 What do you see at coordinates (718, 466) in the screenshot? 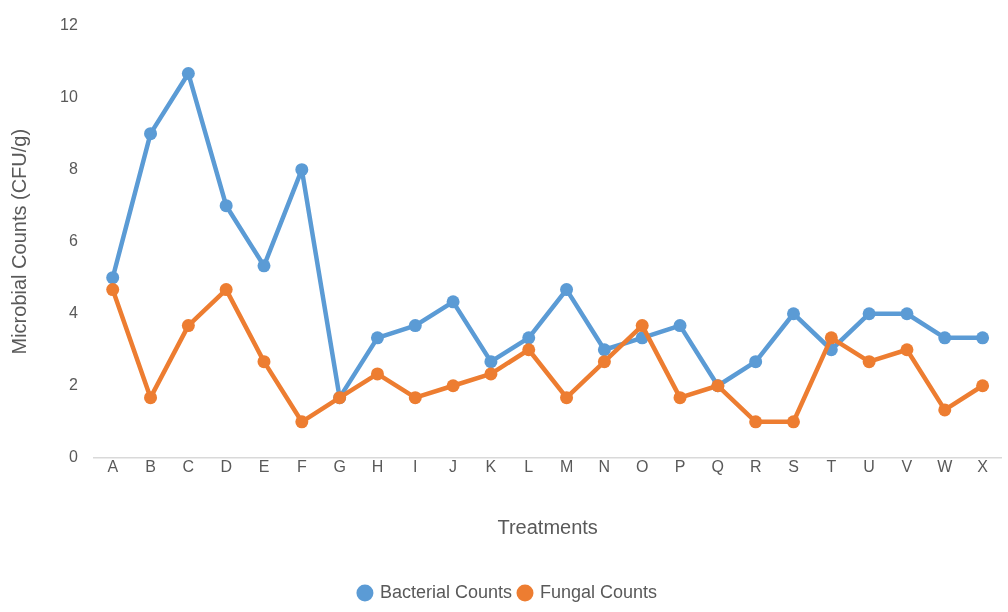
I see `x-tick-label: Q` at bounding box center [718, 466].